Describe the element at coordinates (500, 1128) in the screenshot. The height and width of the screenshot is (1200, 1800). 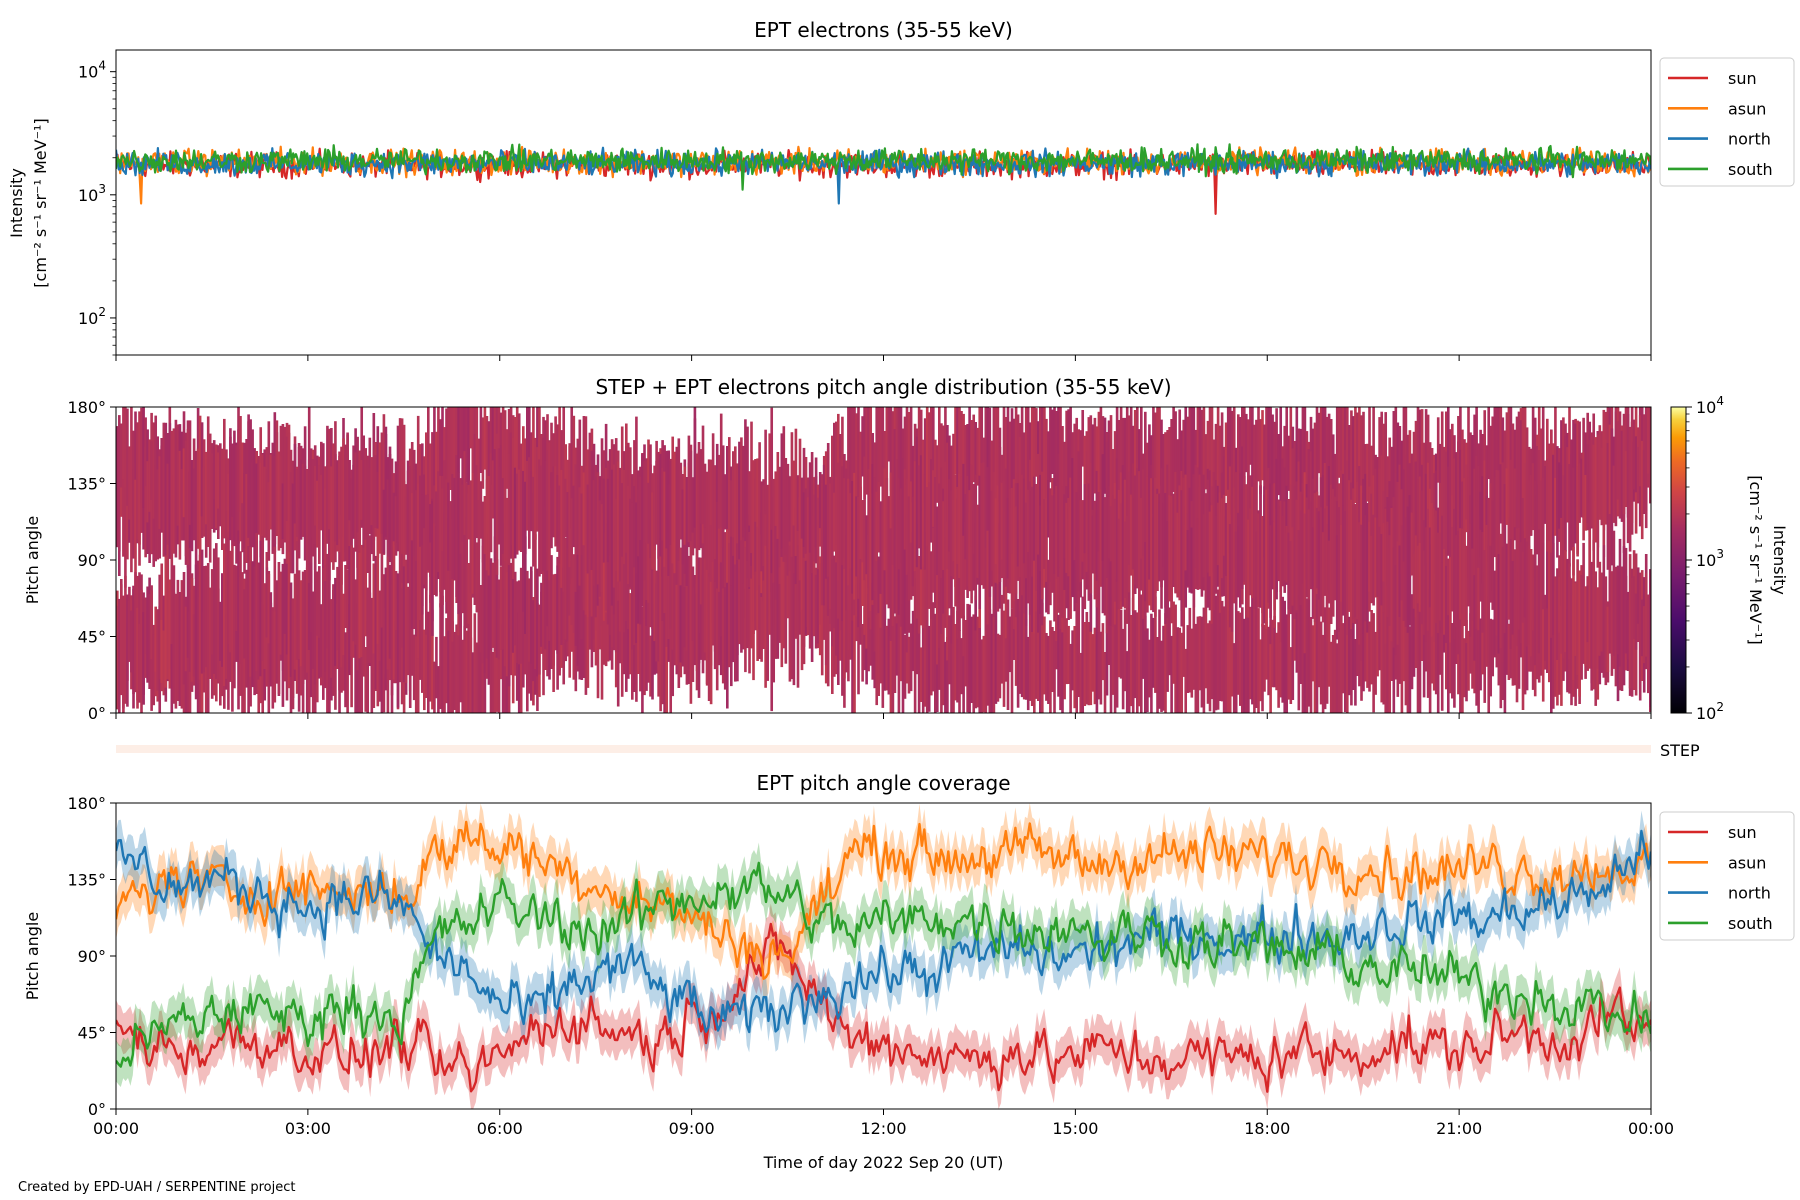
I see `xtick-label: 06:00` at that location.